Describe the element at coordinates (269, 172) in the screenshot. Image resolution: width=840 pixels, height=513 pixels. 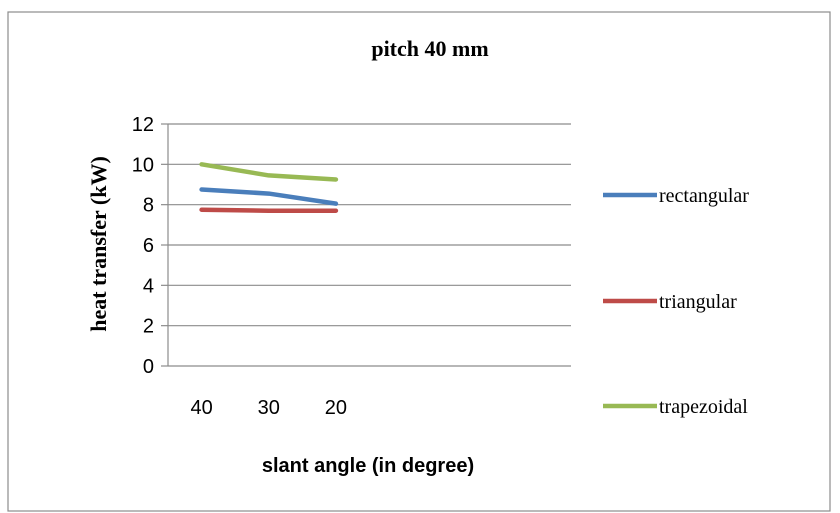
I see `series-line-trapezoidal` at that location.